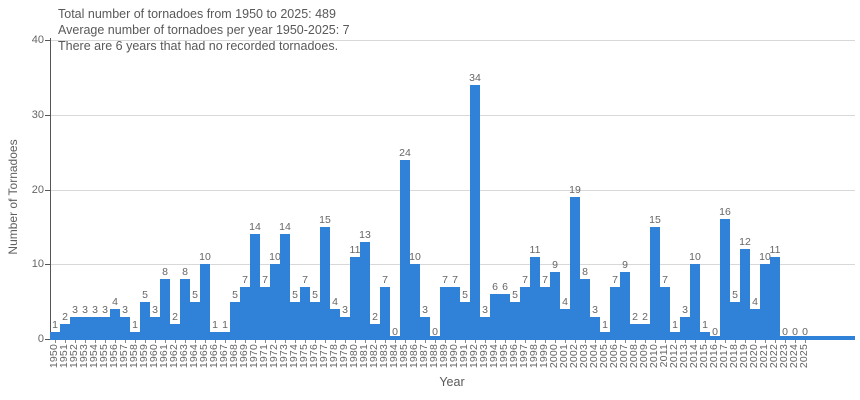  Describe the element at coordinates (675, 335) in the screenshot. I see `bar-2012` at that location.